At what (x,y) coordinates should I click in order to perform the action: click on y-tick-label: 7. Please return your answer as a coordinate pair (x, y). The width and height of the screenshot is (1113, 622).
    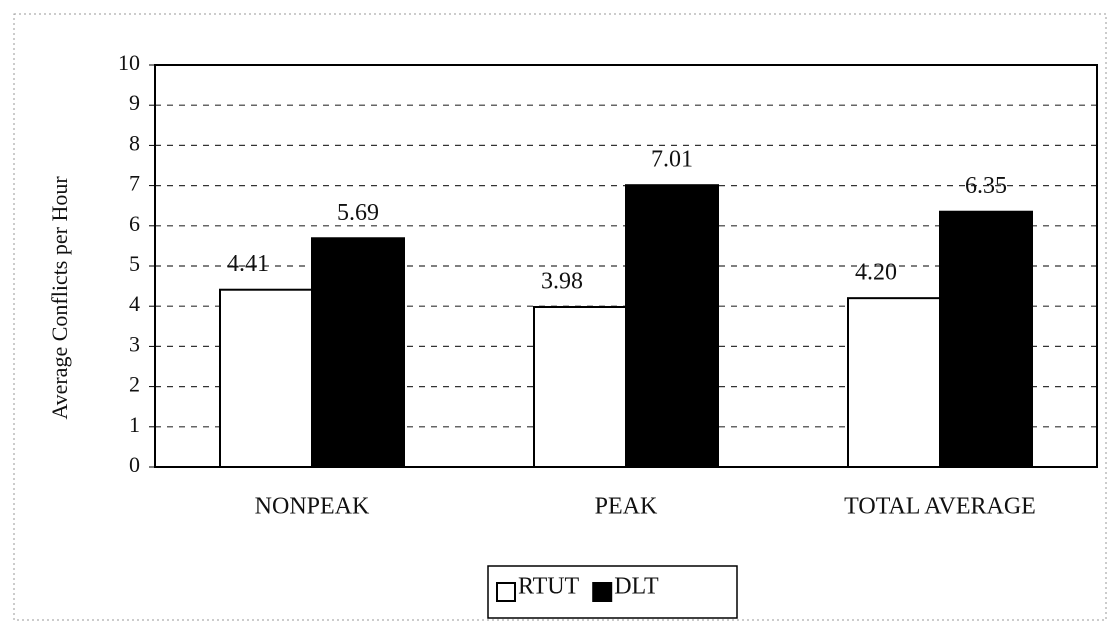
    Looking at the image, I should click on (134, 183).